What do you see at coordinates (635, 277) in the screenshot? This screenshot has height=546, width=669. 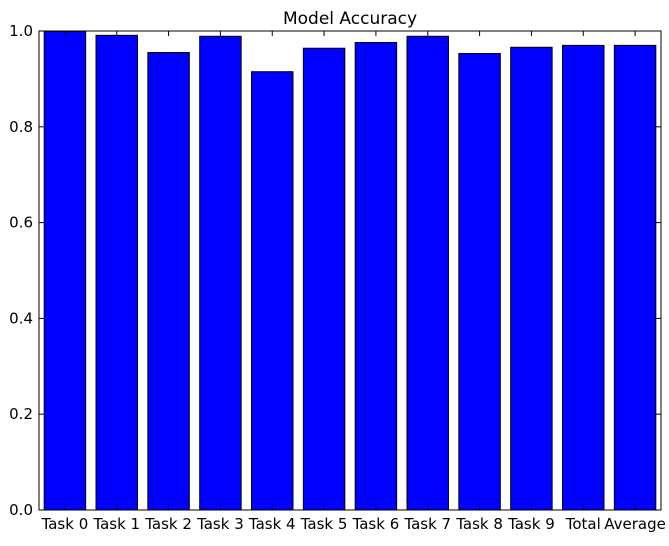 I see `bar-average` at bounding box center [635, 277].